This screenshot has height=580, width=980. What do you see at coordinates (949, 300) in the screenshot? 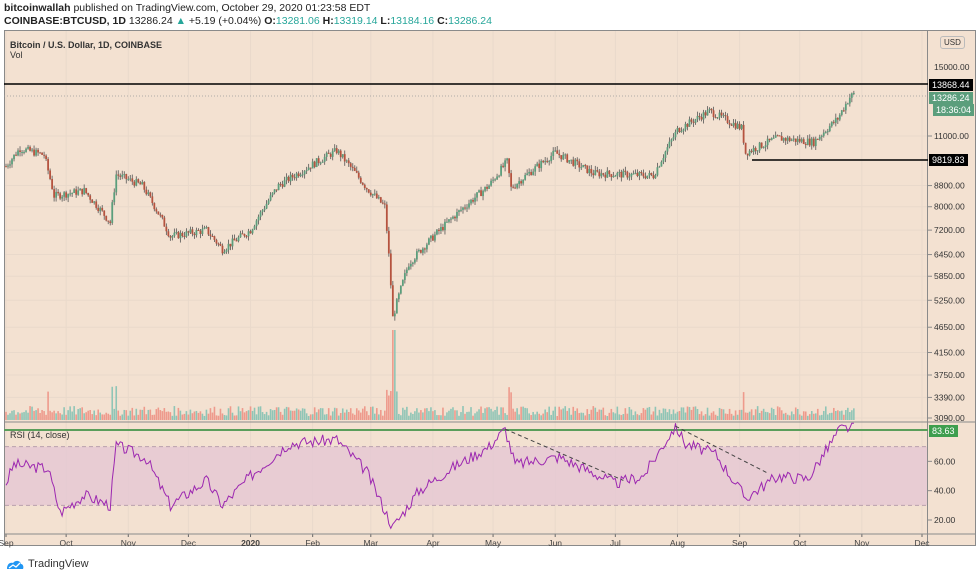
I see `svg-text: 5250.00` at bounding box center [949, 300].